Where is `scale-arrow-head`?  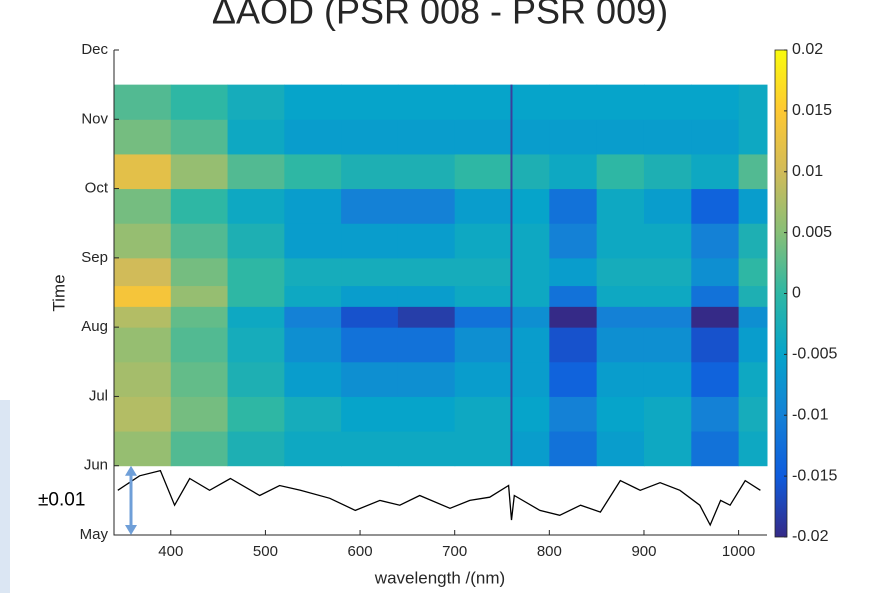
scale-arrow-head is located at coordinates (131, 530).